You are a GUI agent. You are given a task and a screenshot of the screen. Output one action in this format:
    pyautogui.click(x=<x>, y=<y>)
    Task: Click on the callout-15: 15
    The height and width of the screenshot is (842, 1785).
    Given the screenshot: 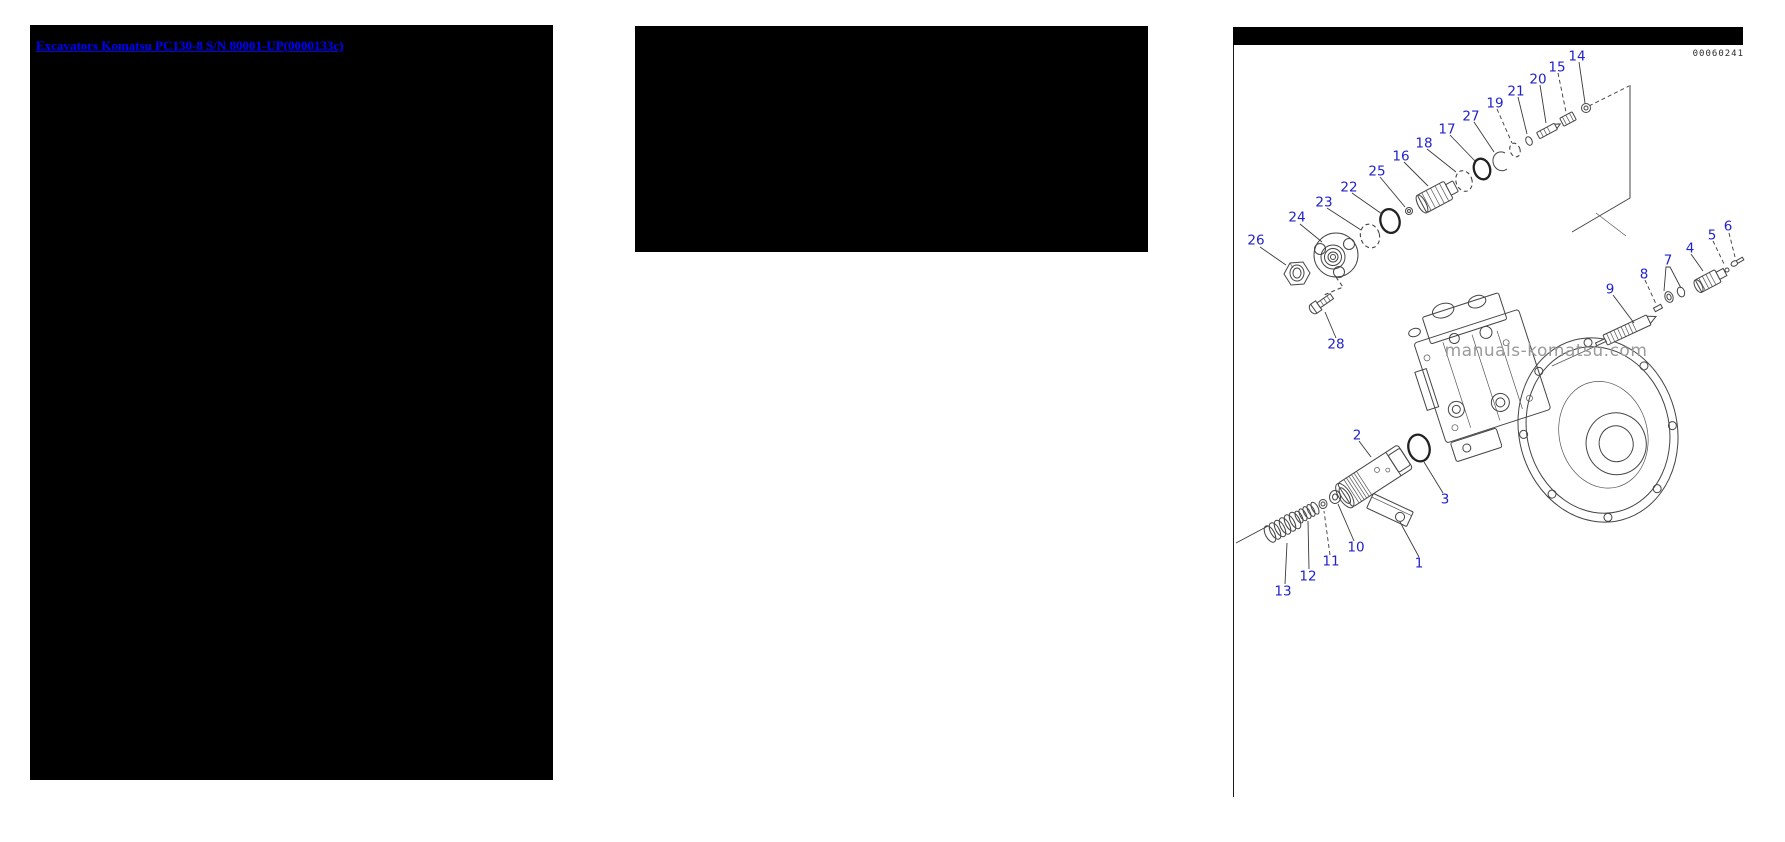 What is the action you would take?
    pyautogui.click(x=1557, y=67)
    